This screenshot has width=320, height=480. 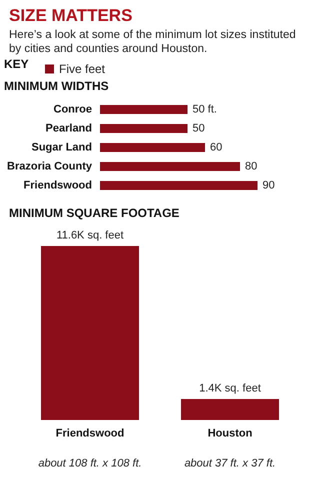 I want to click on y-tick-label: Sugar Land, so click(x=61, y=148).